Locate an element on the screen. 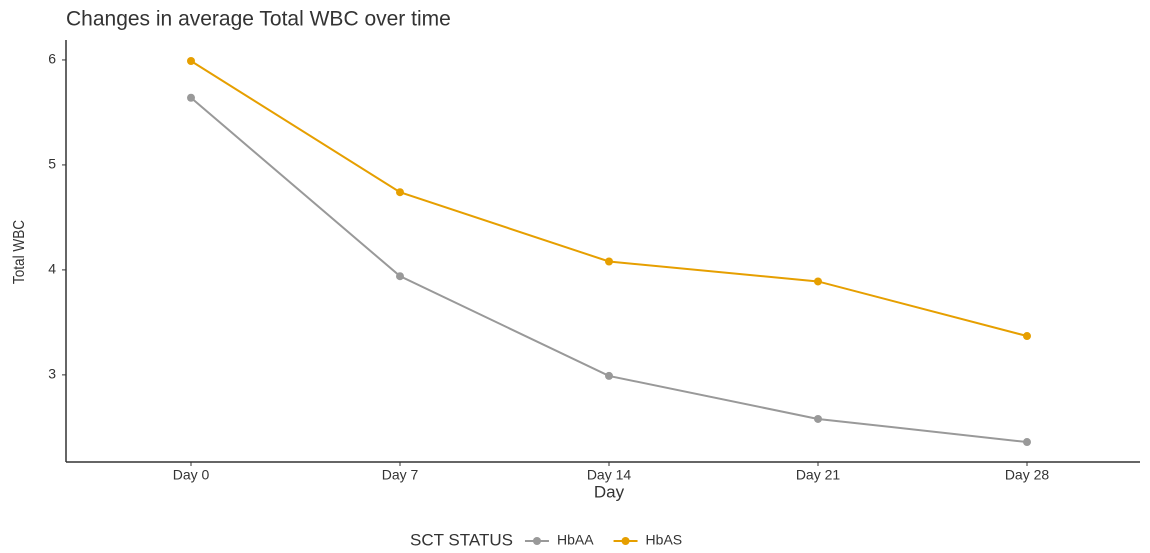 The image size is (1150, 553). y-tick-label: 5 is located at coordinates (52, 164).